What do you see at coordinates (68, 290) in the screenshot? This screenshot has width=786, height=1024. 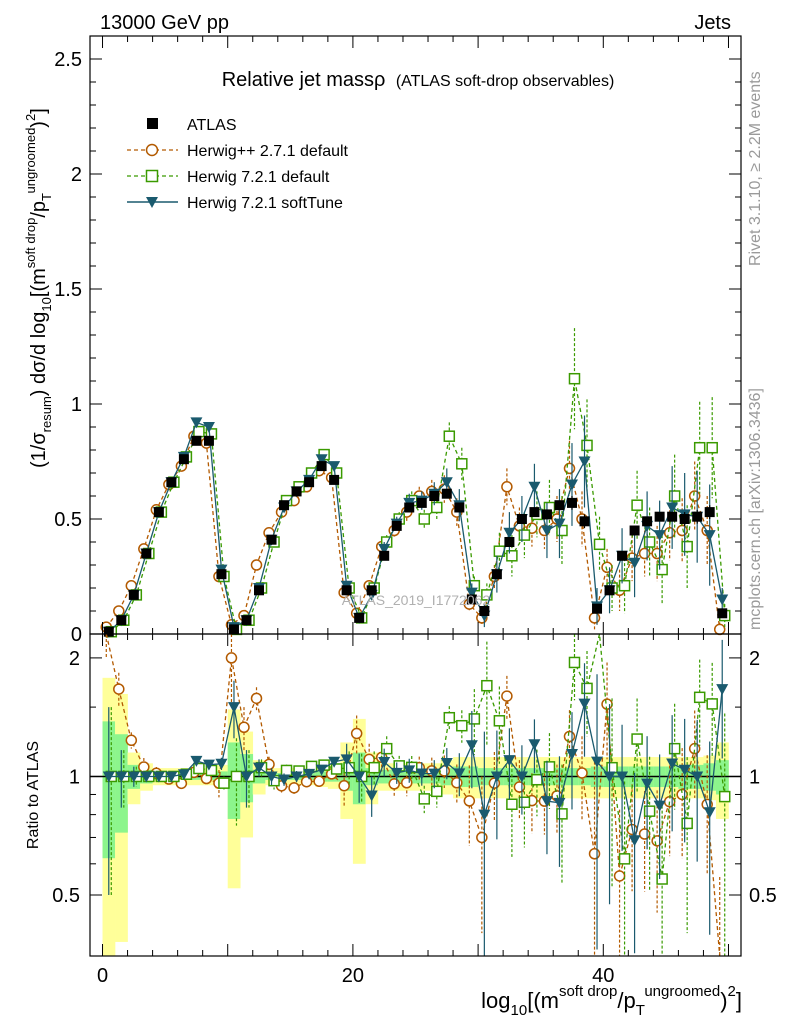 I see `y-tick-label: 1.5` at bounding box center [68, 290].